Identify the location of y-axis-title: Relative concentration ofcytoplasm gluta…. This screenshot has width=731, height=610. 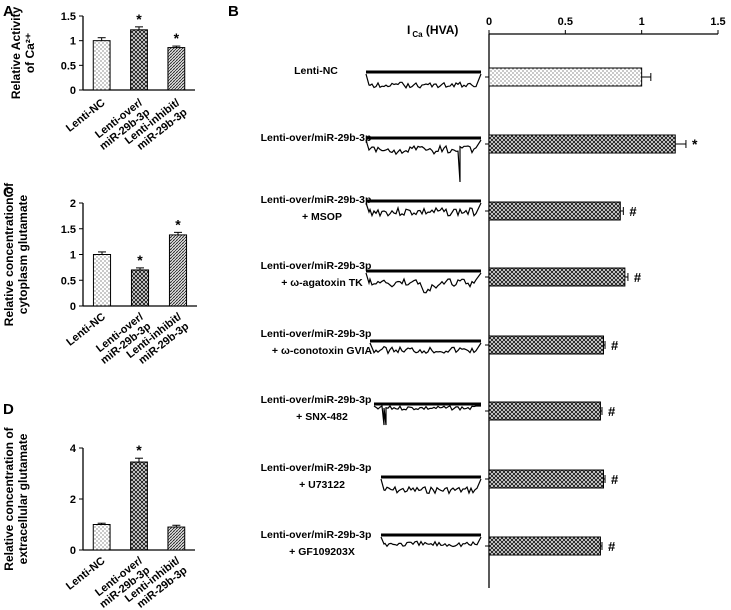
(16, 254).